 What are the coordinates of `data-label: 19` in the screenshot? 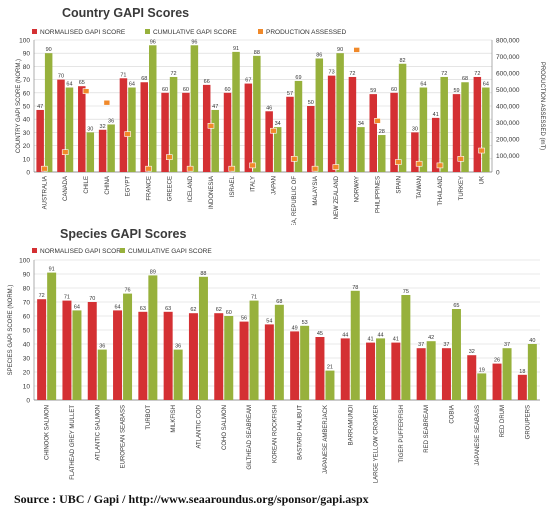 It's located at (482, 370).